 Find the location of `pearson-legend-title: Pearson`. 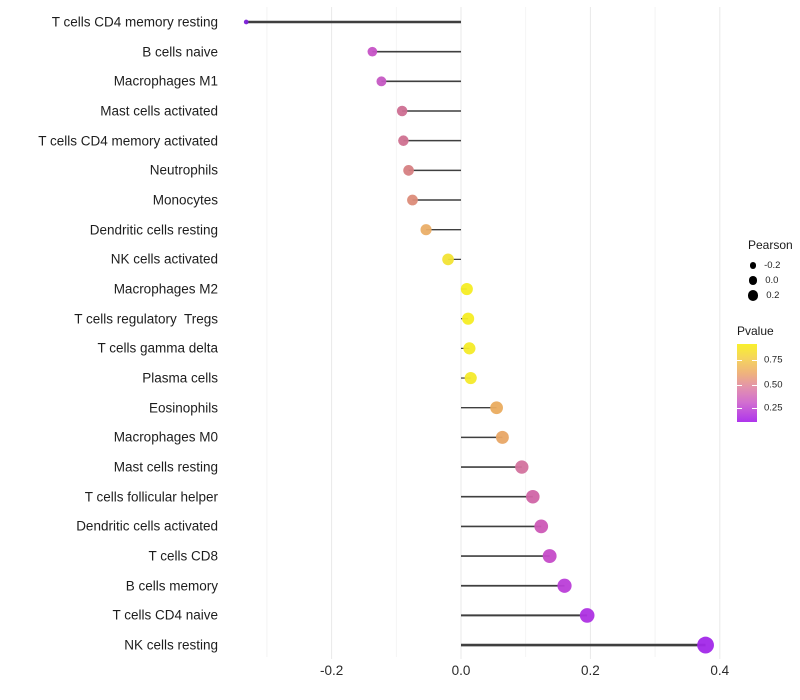

pearson-legend-title: Pearson is located at coordinates (770, 245).